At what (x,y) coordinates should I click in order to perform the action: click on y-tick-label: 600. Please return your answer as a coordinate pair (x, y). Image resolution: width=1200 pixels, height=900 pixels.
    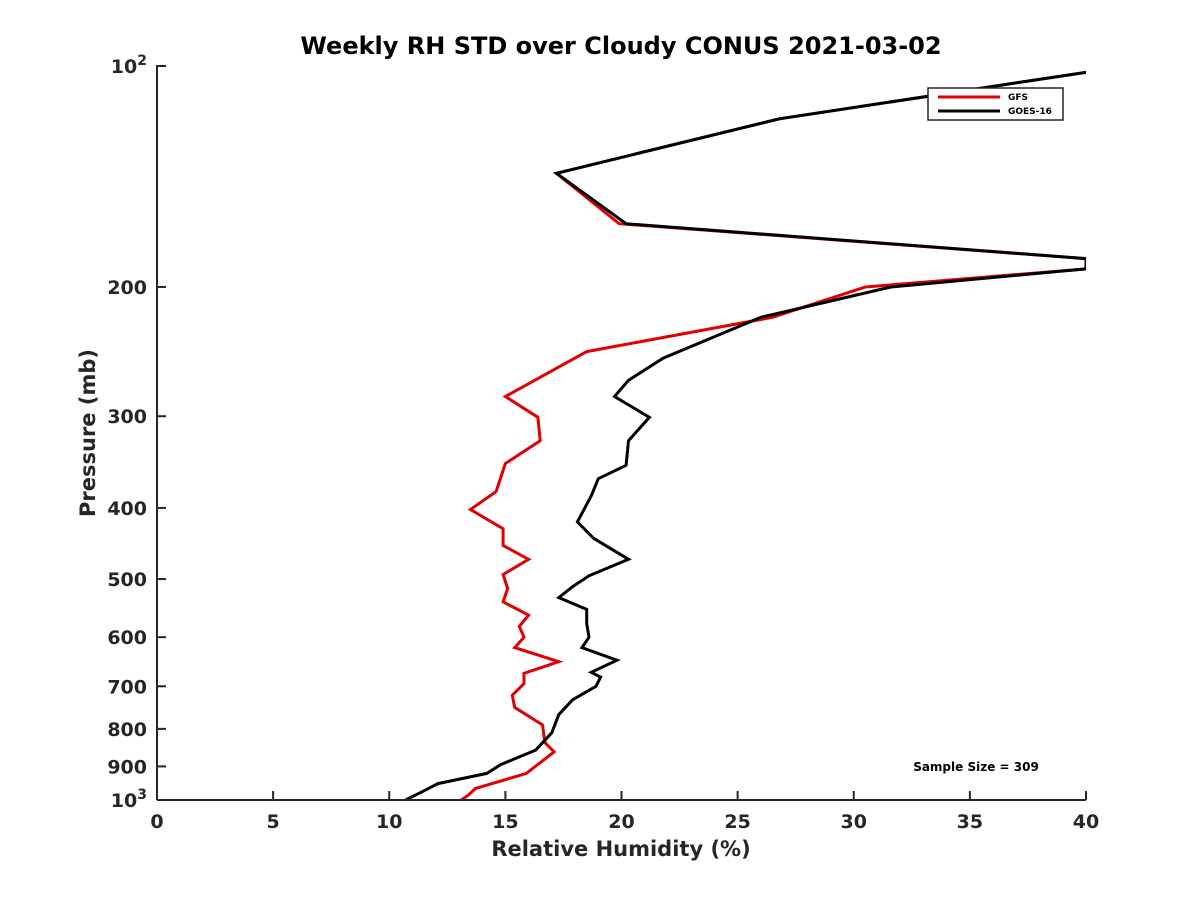
    Looking at the image, I should click on (127, 638).